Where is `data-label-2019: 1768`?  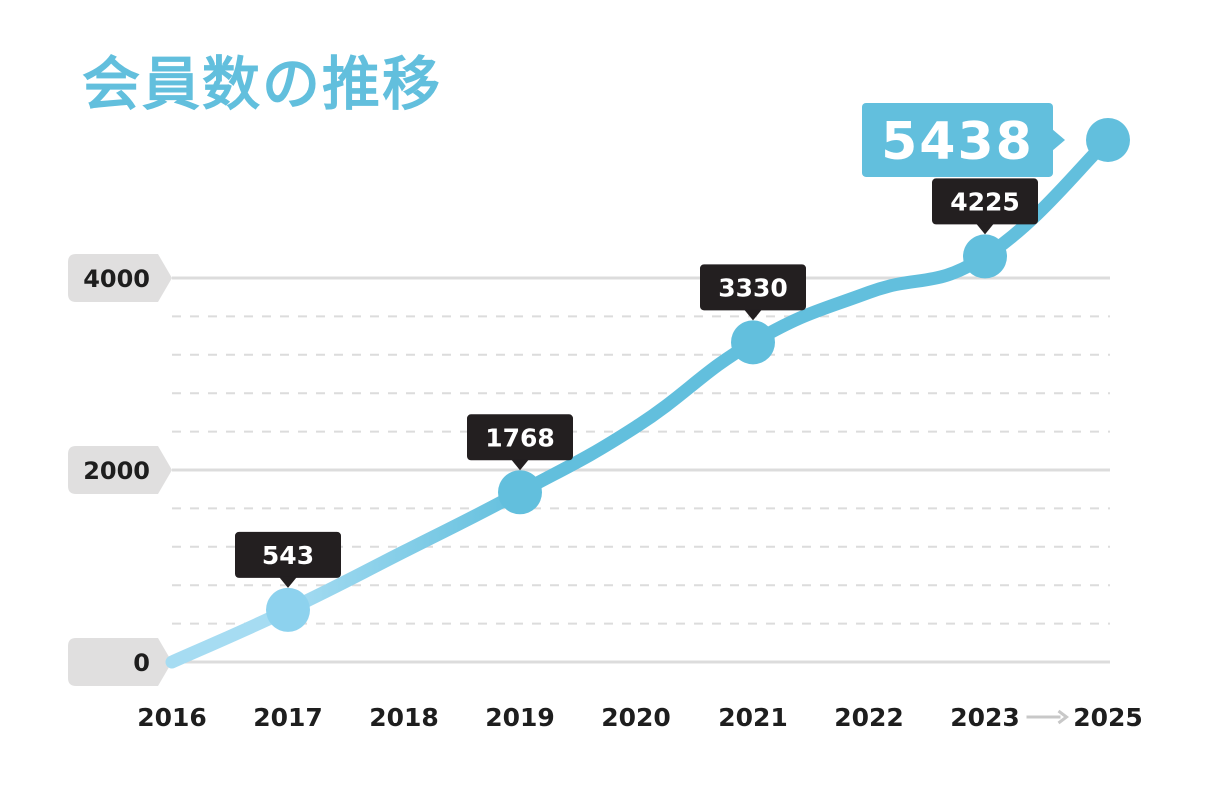
data-label-2019: 1768 is located at coordinates (520, 442).